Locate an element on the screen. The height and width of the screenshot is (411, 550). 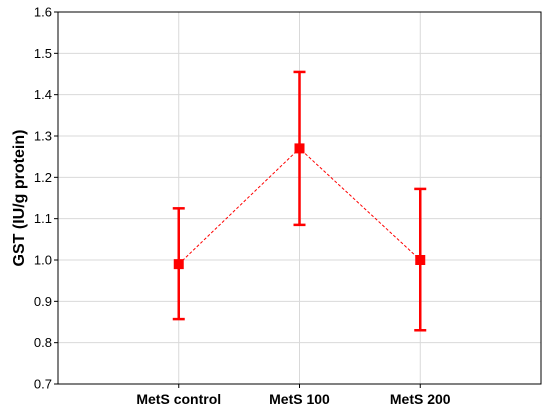
y-tick-label: 1.2 is located at coordinates (43, 177).